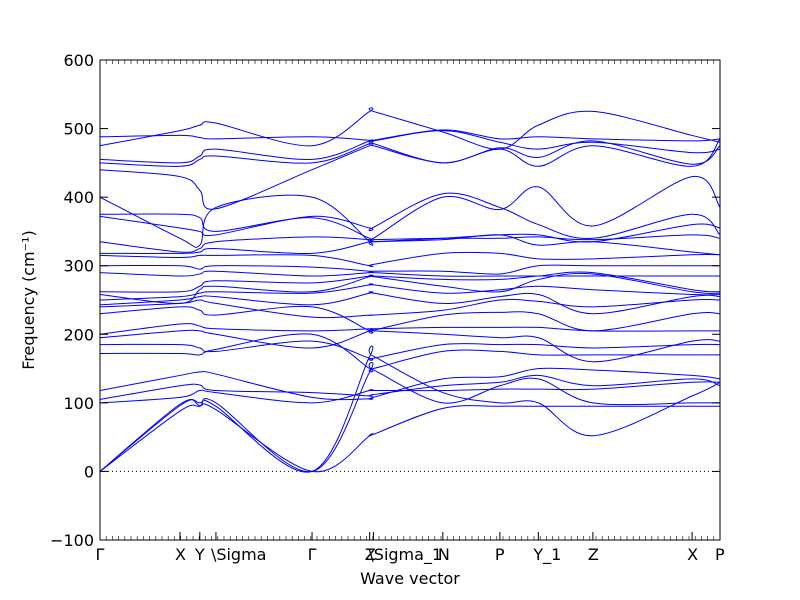 This screenshot has height=600, width=800. Describe the element at coordinates (78, 60) in the screenshot. I see `y-tick-label: 600` at that location.